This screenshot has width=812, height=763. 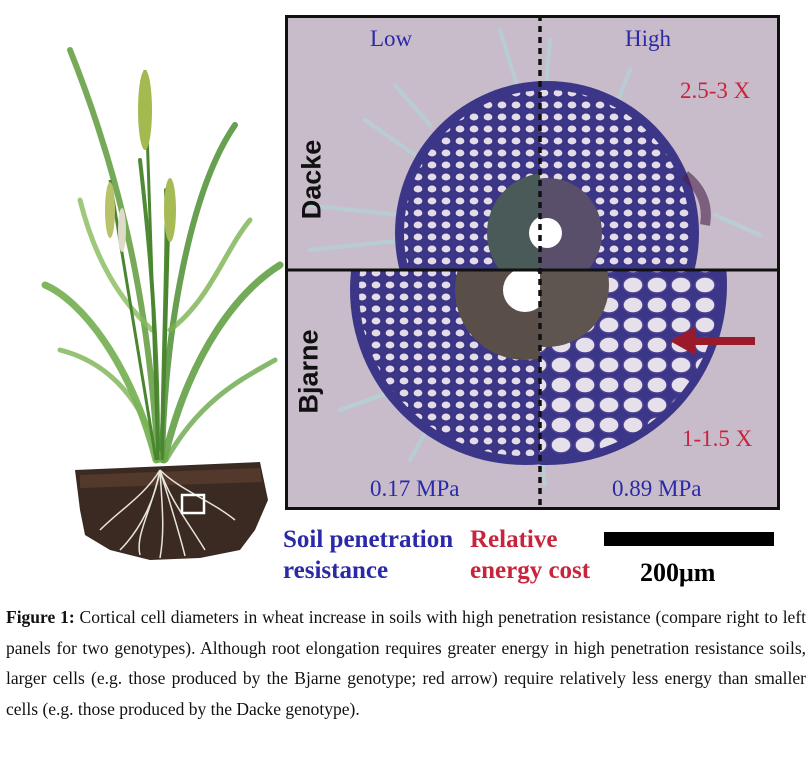 I want to click on row-label-dacke: Dacke, so click(x=311, y=179).